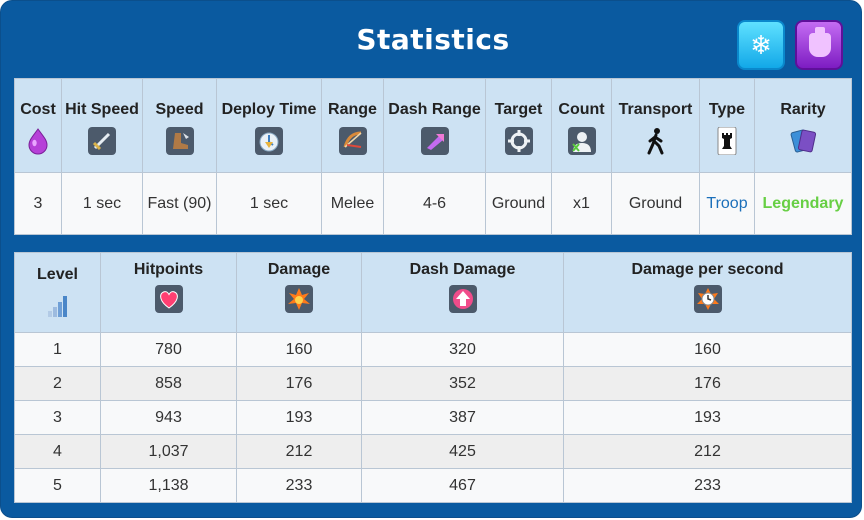  I want to click on cell-level: 4, so click(57, 451).